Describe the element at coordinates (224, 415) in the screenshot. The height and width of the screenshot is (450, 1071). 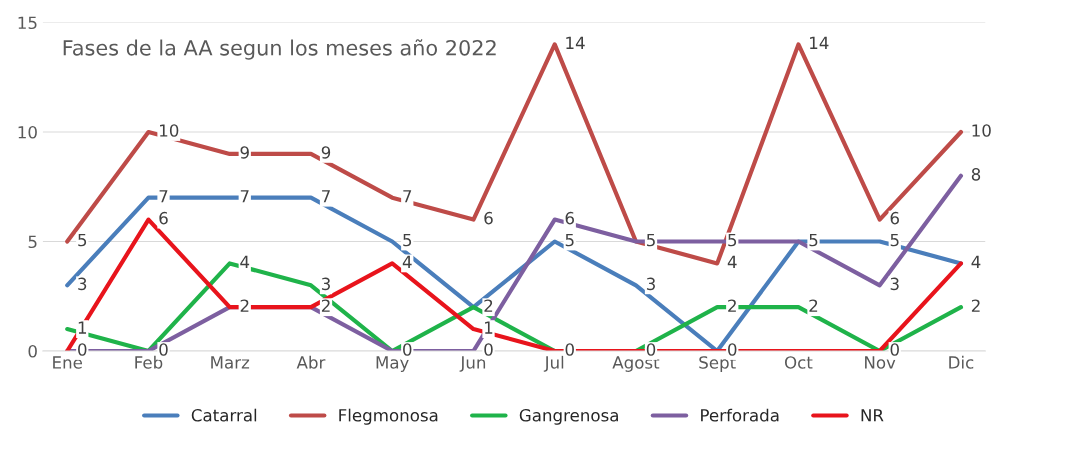
I see `legend-label: Catarral` at that location.